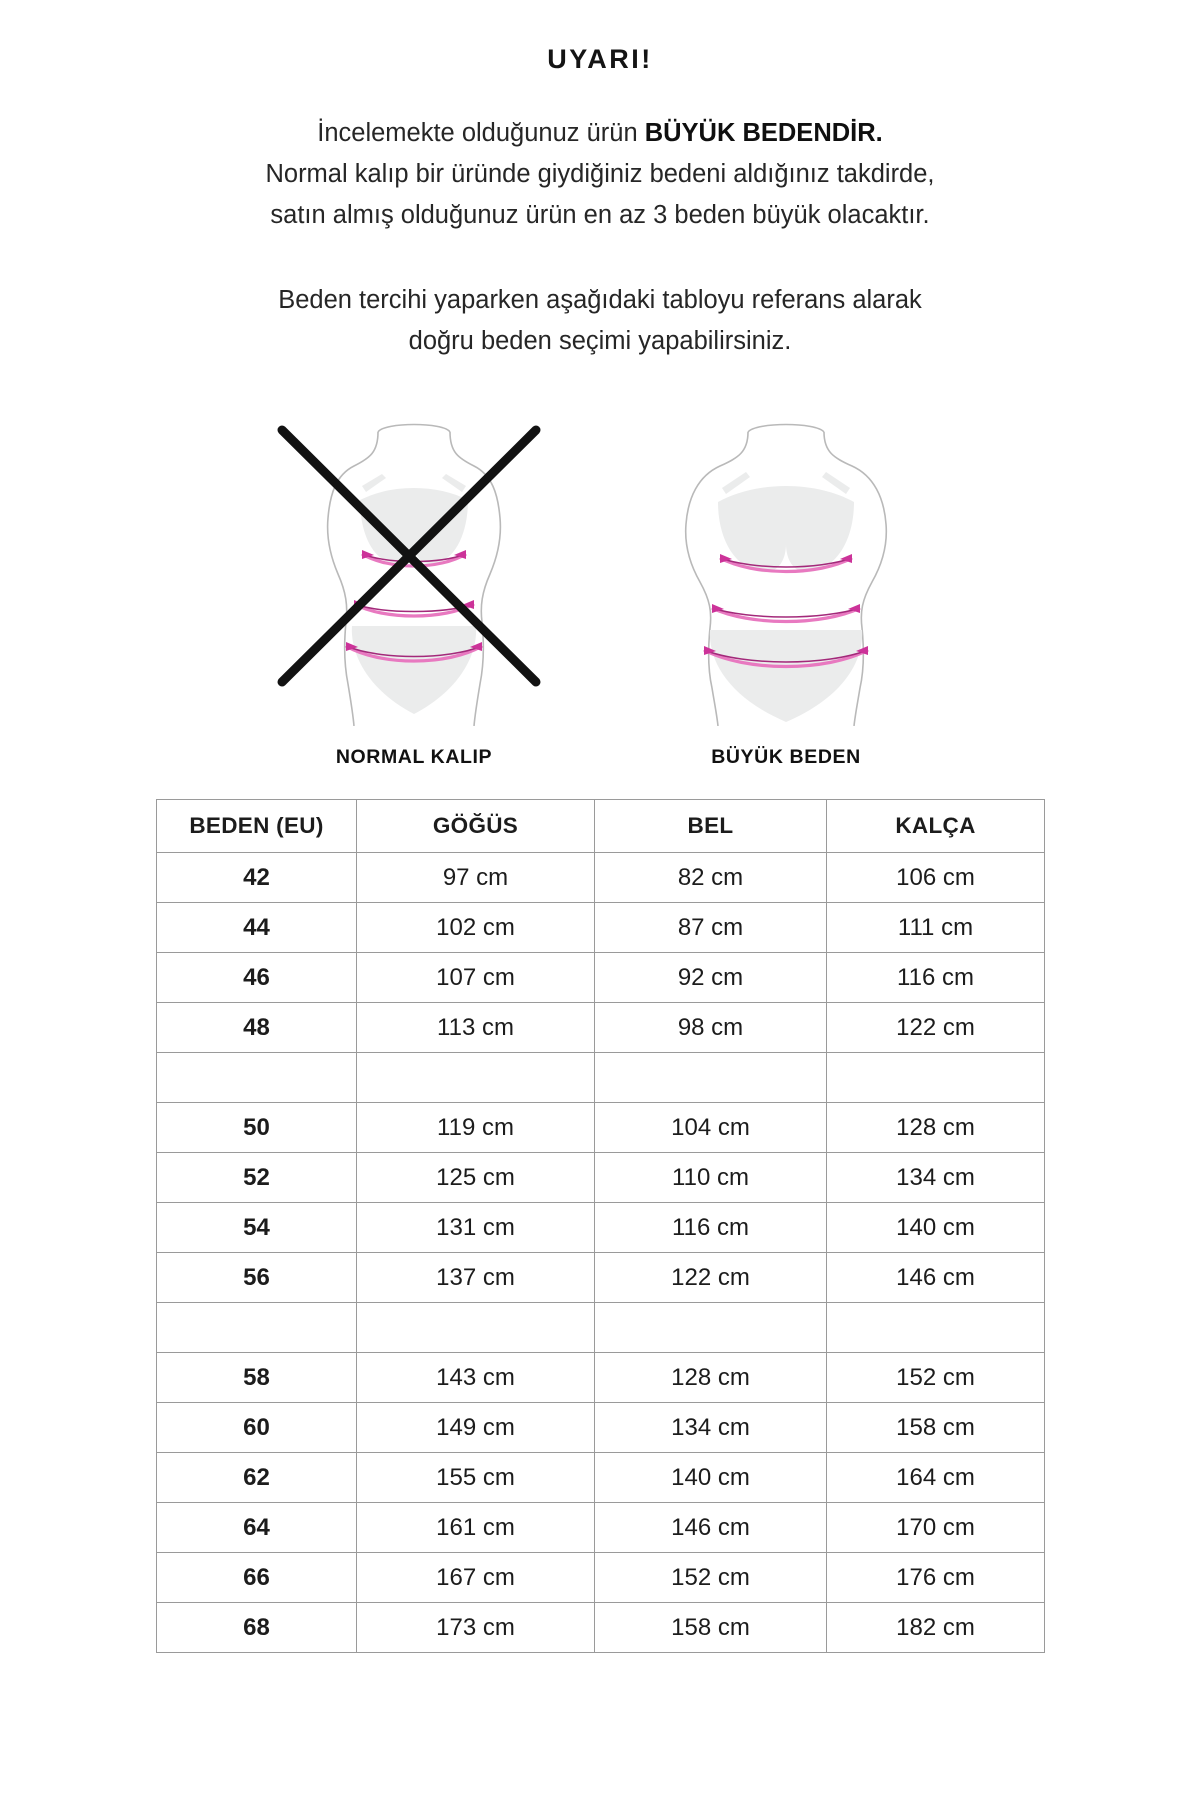 The width and height of the screenshot is (1200, 1800). What do you see at coordinates (710, 977) in the screenshot?
I see `waist-cell: 92 cm` at bounding box center [710, 977].